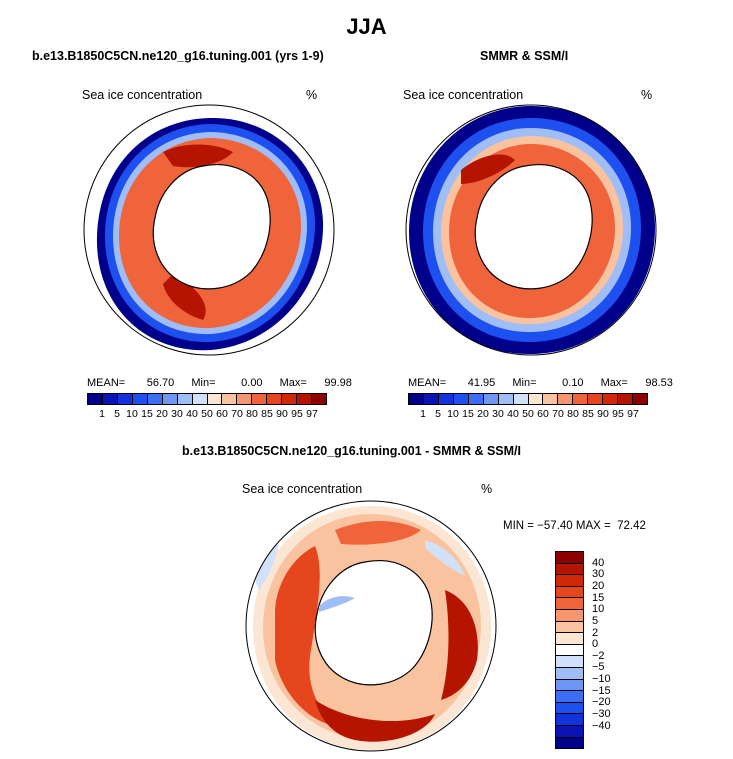 The height and width of the screenshot is (759, 733). Describe the element at coordinates (293, 383) in the screenshot. I see `model-max-label: Max=` at that location.